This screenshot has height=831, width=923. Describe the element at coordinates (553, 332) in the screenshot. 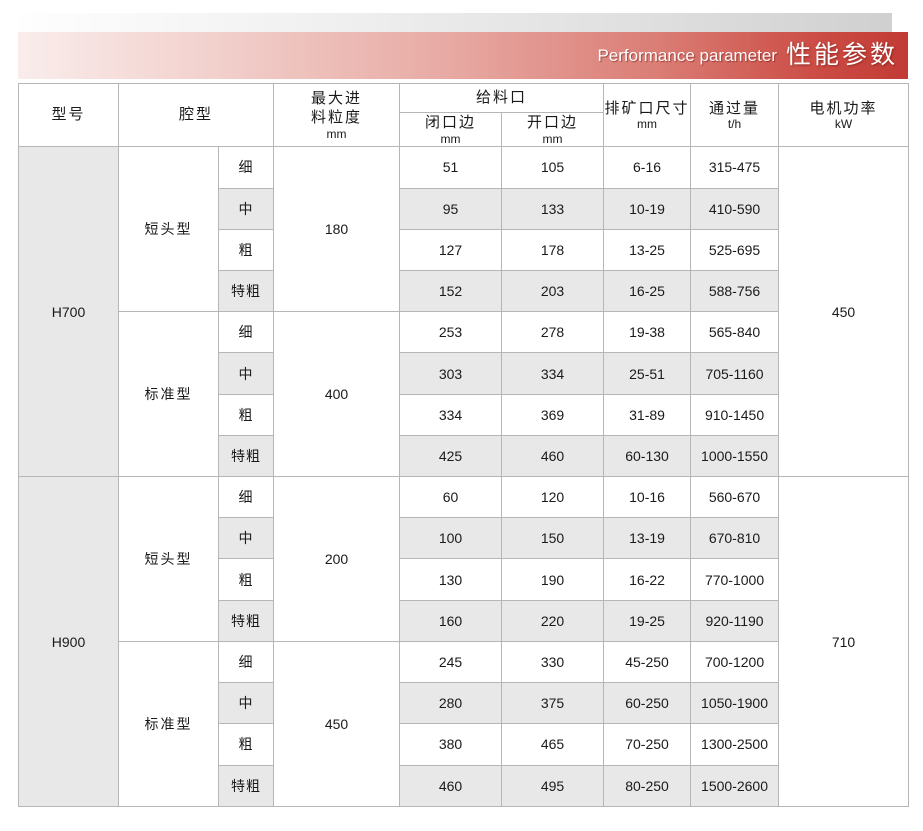

I see `cell-open-side: 278` at that location.